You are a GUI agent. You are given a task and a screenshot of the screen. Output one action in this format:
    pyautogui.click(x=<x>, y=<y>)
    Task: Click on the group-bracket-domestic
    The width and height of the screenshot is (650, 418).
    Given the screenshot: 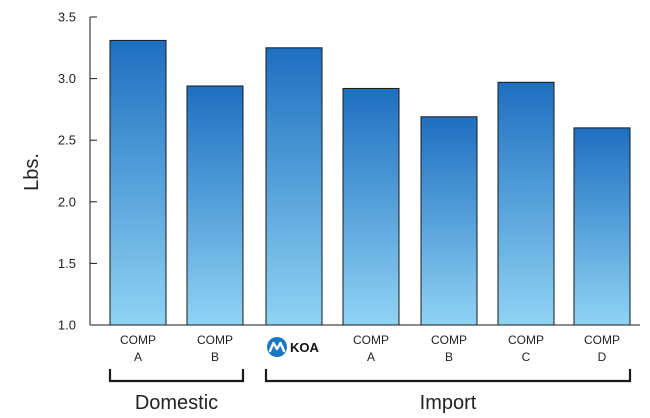 What is the action you would take?
    pyautogui.click(x=176, y=376)
    